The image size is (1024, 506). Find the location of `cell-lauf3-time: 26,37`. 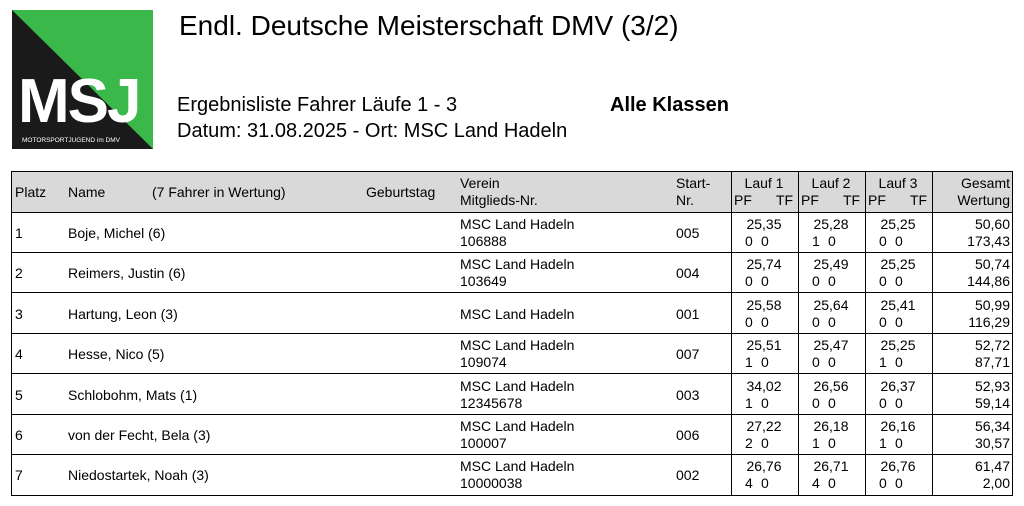

cell-lauf3-time: 26,37 is located at coordinates (898, 385).